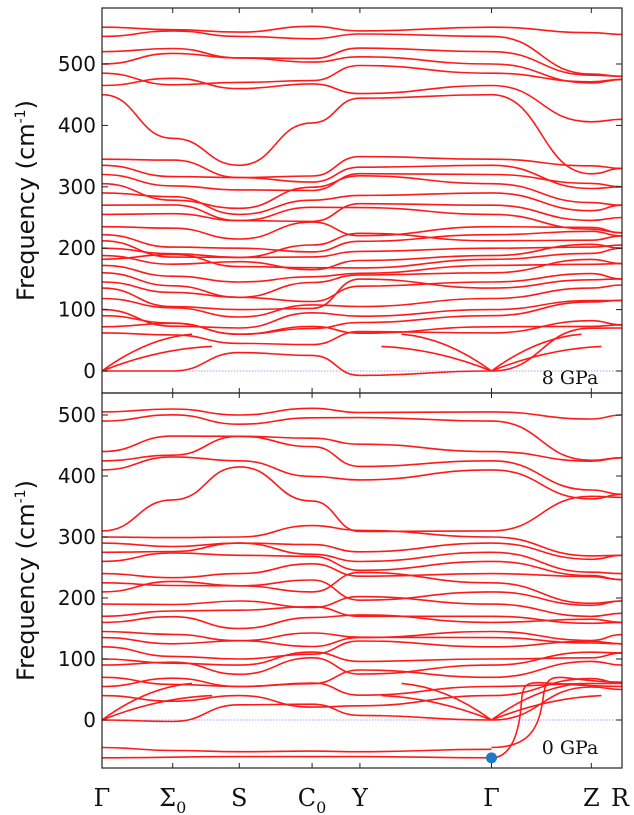  I want to click on x-tick-label: Z, so click(591, 798).